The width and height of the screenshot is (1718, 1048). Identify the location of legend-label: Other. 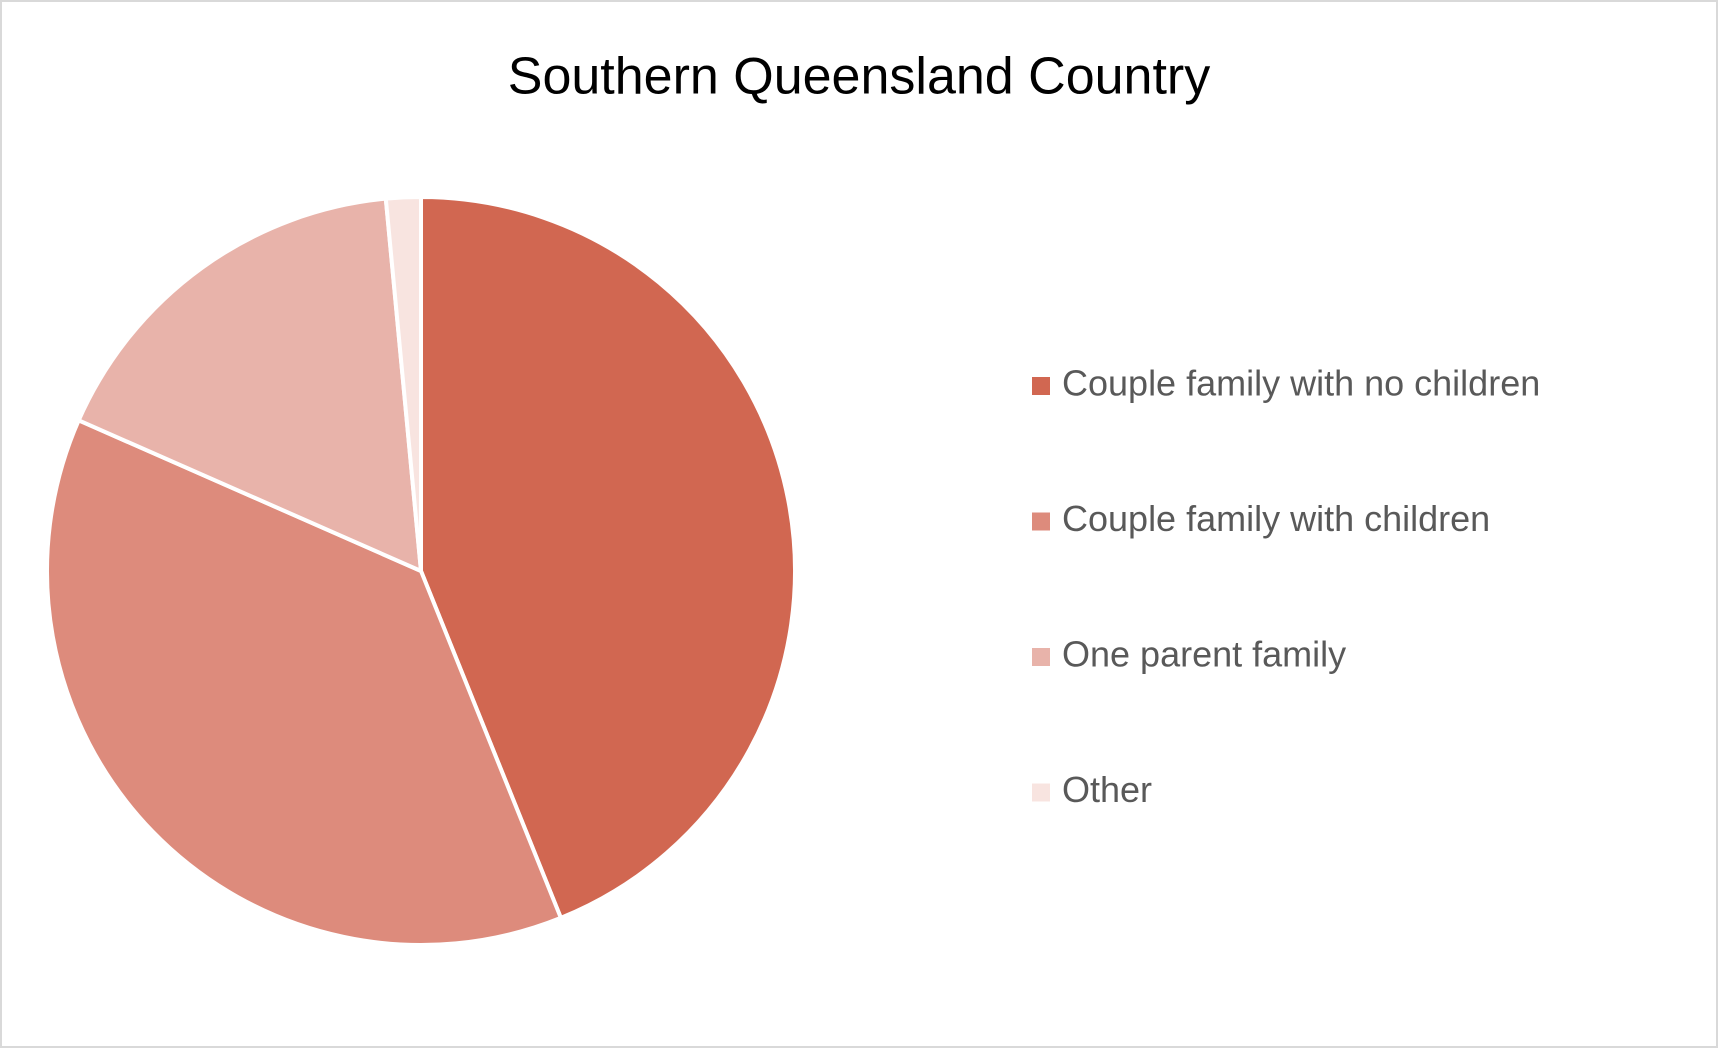
(1107, 789).